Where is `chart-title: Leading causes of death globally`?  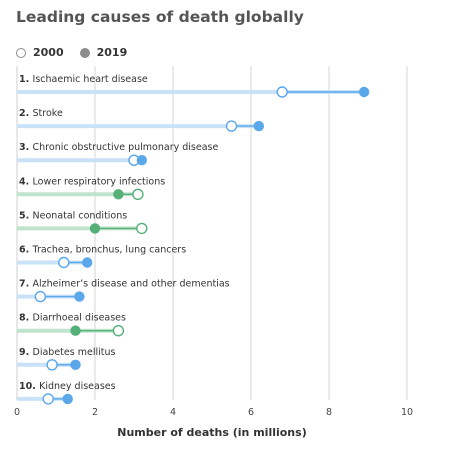
chart-title: Leading causes of death globally is located at coordinates (160, 17).